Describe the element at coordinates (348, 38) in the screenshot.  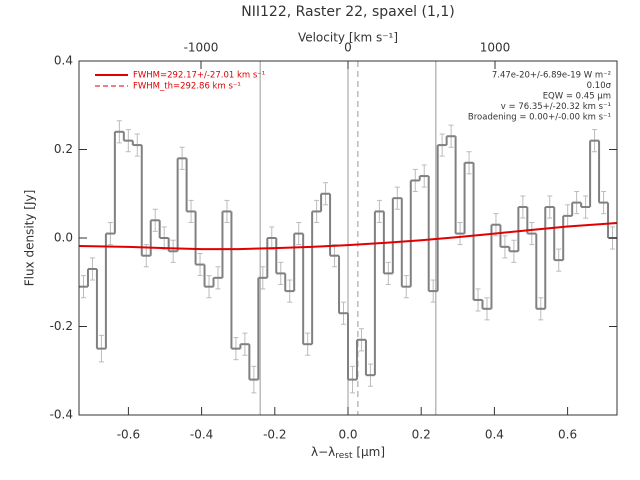
I see `x2-axis-label: Velocity [km s⁻¹]` at that location.